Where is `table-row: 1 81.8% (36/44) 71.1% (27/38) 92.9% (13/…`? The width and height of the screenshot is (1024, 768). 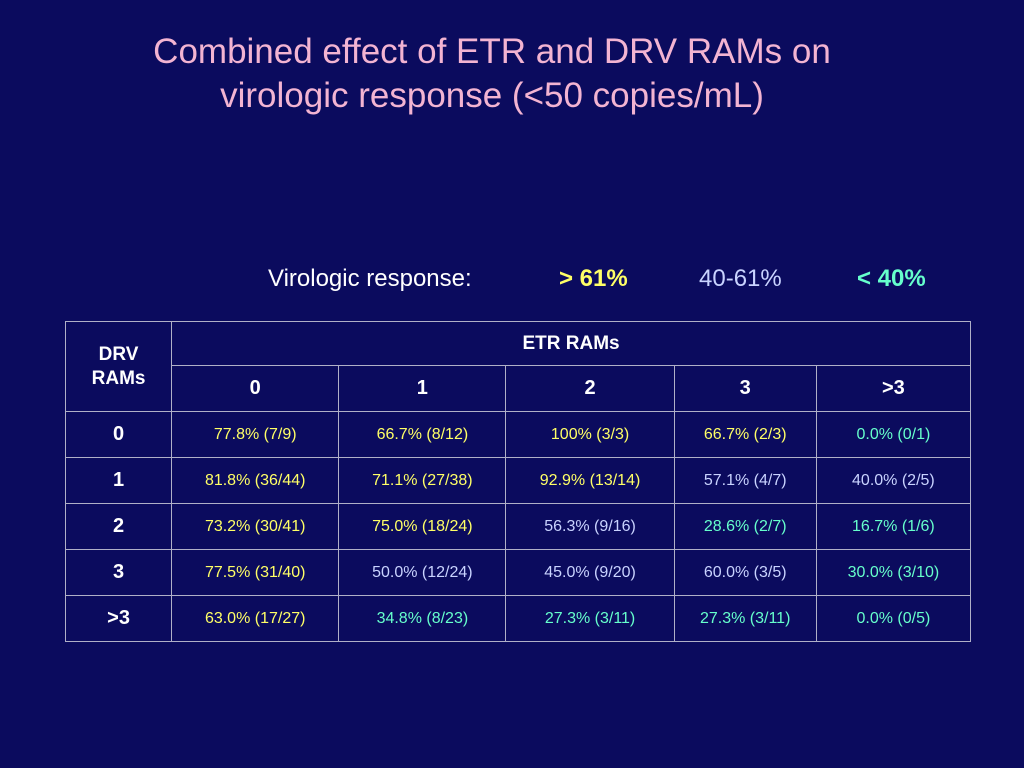 table-row: 1 81.8% (36/44) 71.1% (27/38) 92.9% (13/… is located at coordinates (518, 480).